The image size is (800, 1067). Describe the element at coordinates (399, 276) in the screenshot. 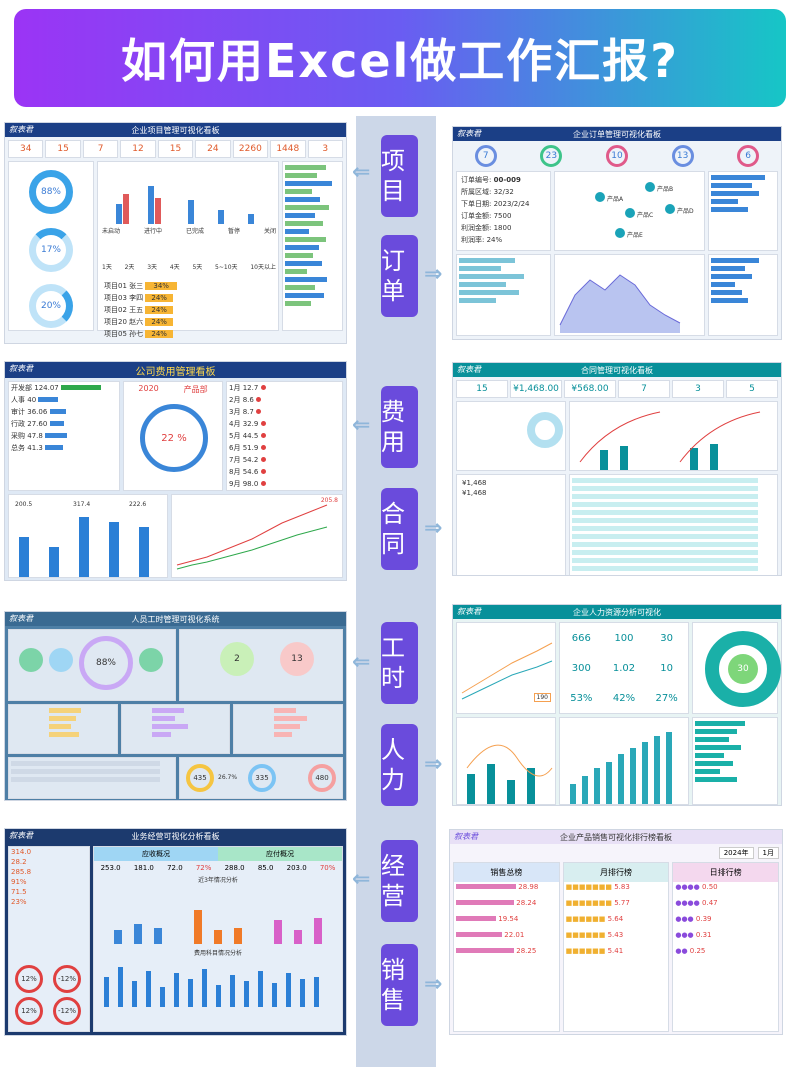

I see `tag-order: 订单` at that location.